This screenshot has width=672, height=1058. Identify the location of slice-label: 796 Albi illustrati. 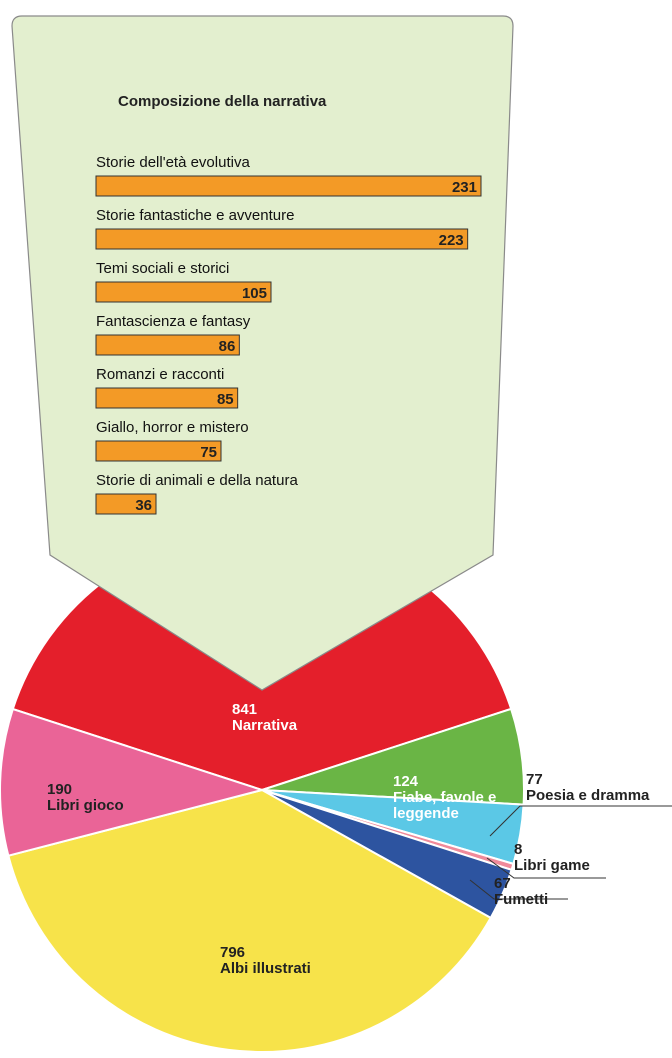
(300, 961).